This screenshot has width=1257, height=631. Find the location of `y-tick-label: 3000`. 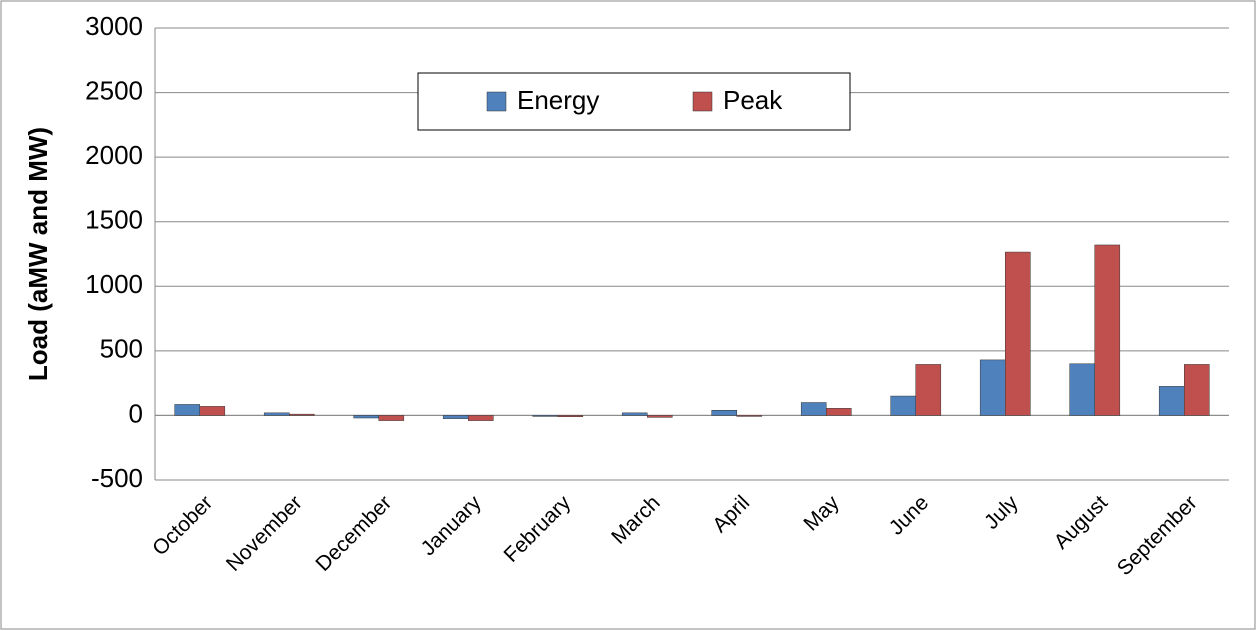

y-tick-label: 3000 is located at coordinates (114, 26).